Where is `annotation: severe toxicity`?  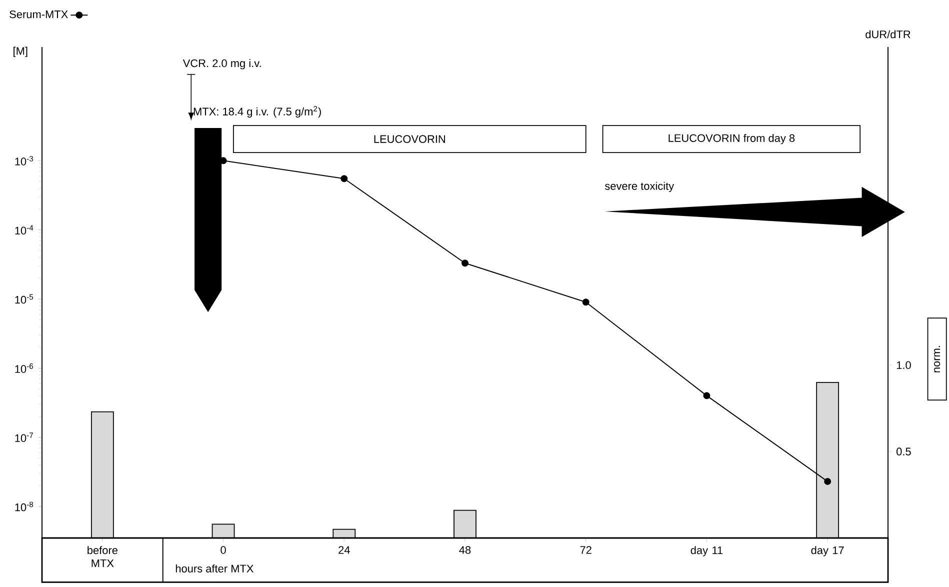 annotation: severe toxicity is located at coordinates (639, 187).